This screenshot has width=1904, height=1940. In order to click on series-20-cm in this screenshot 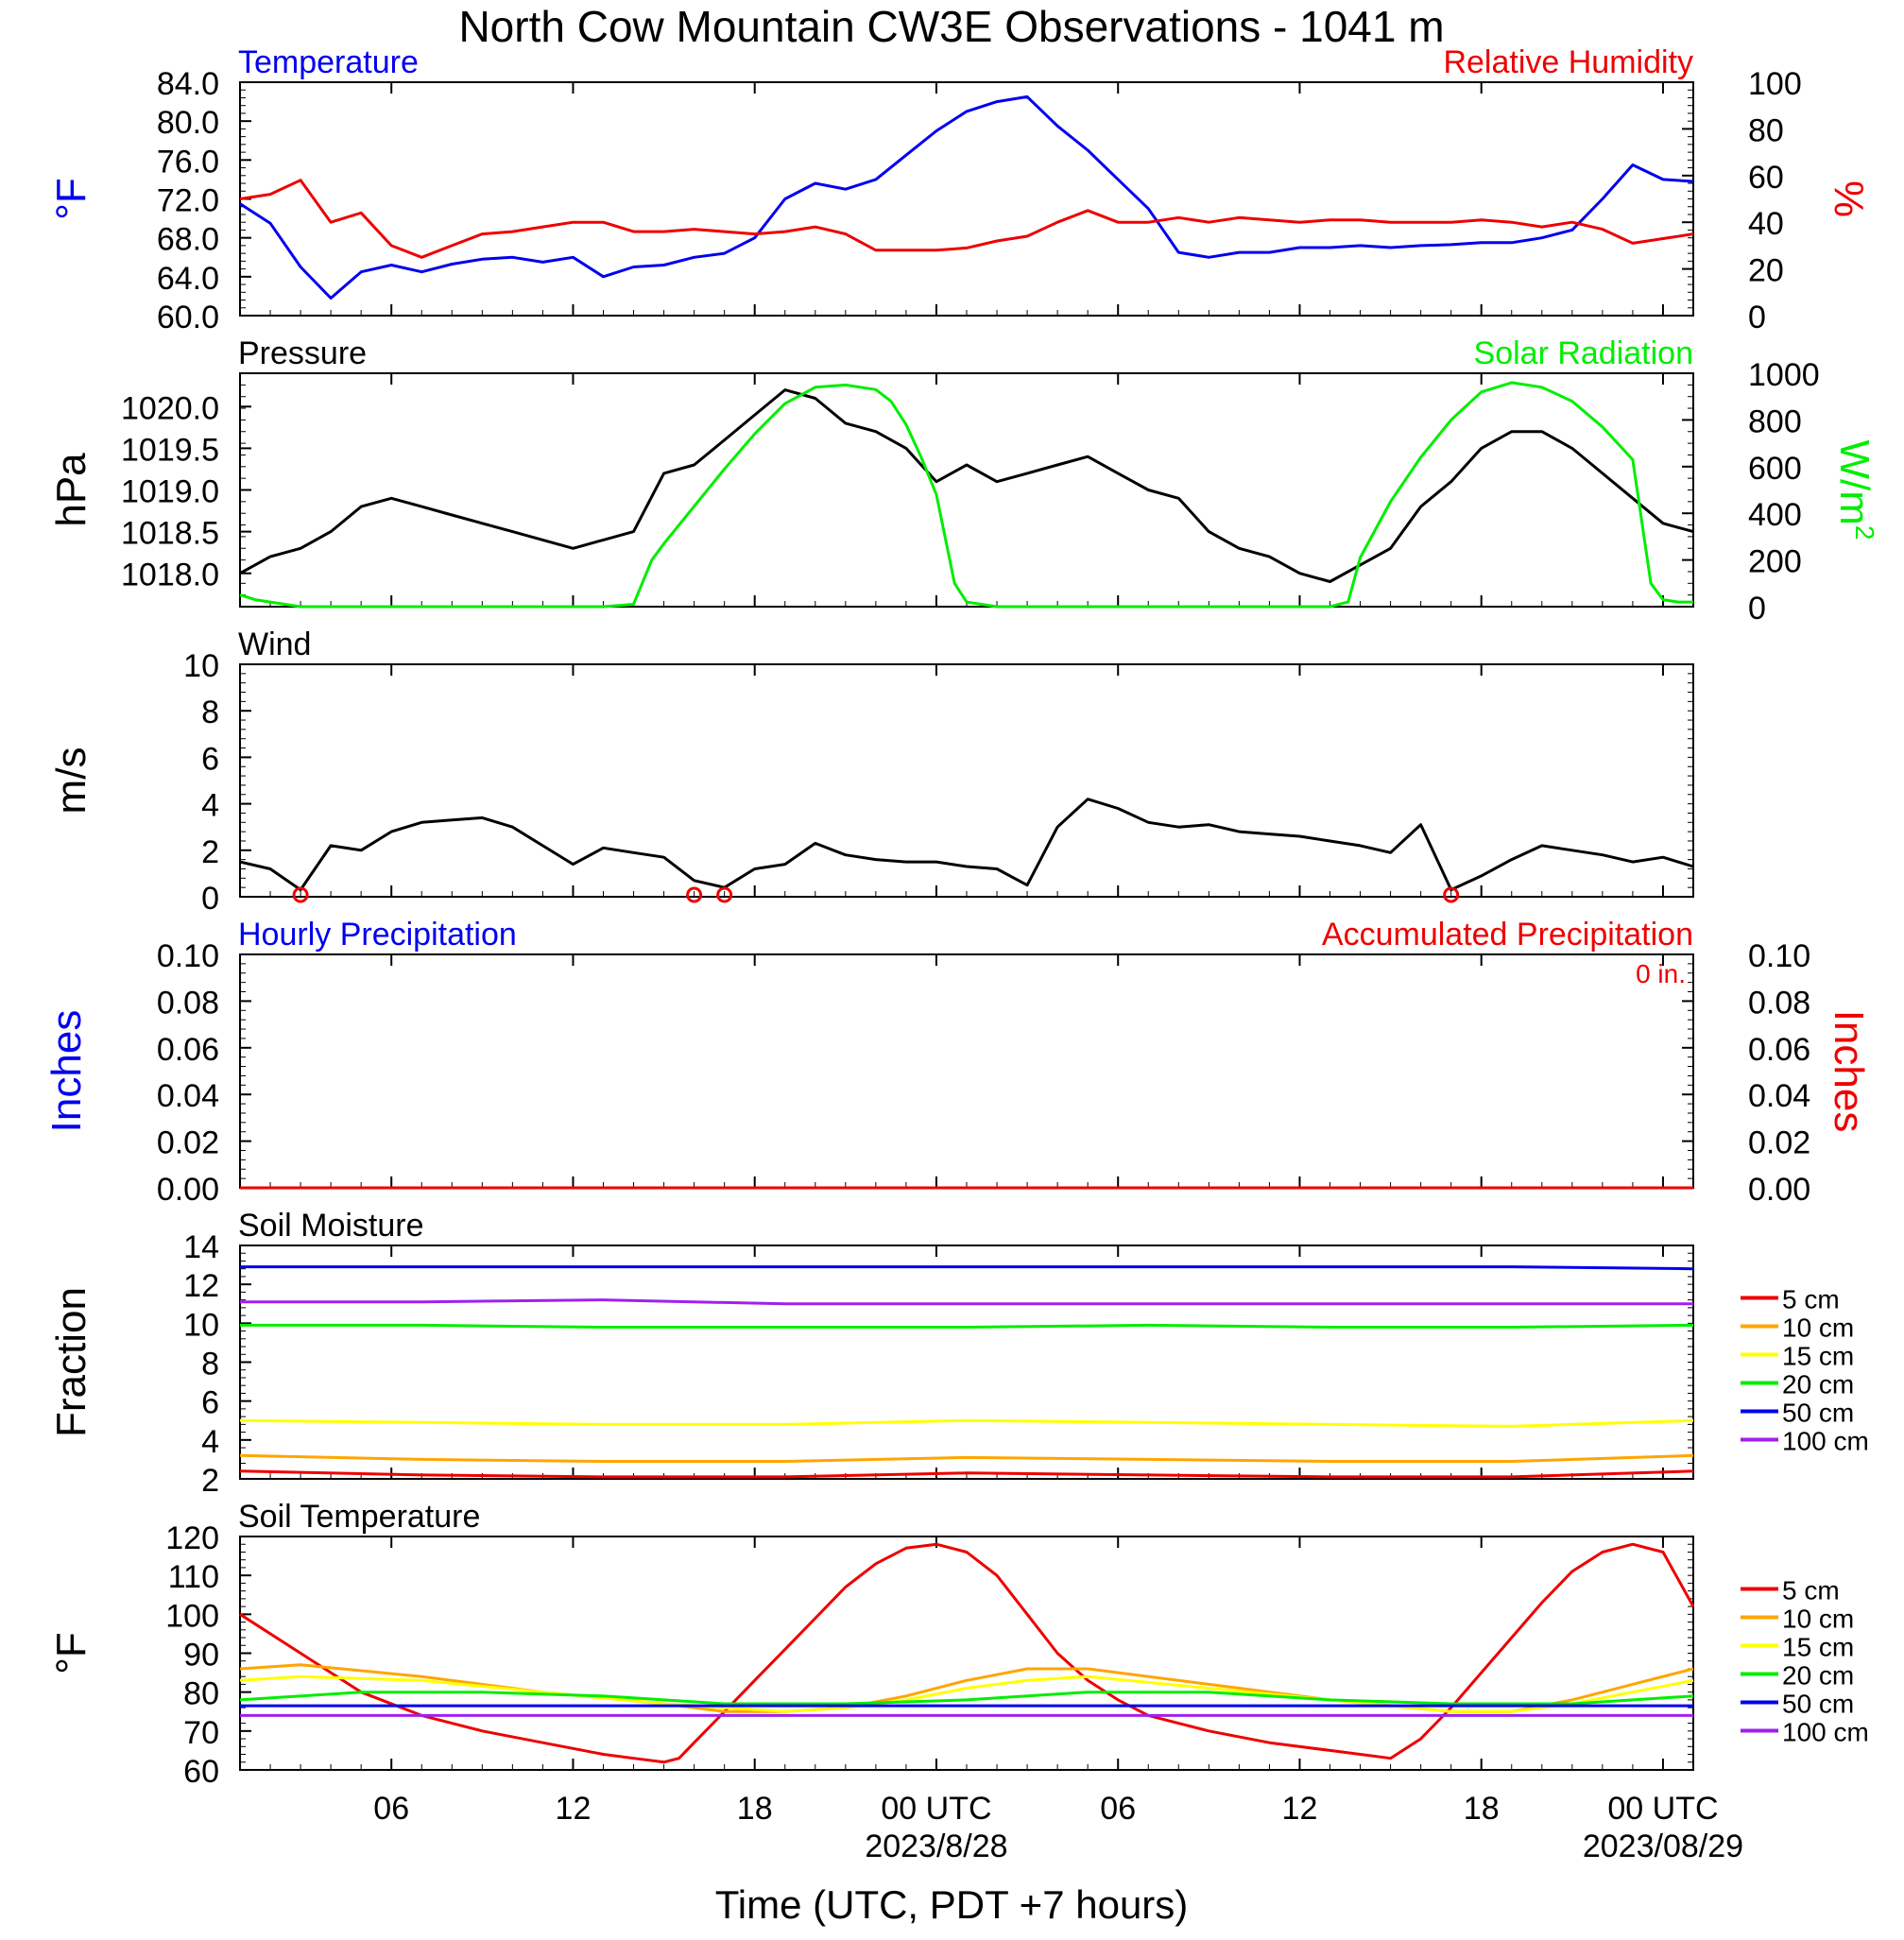, I will do `click(967, 1326)`.